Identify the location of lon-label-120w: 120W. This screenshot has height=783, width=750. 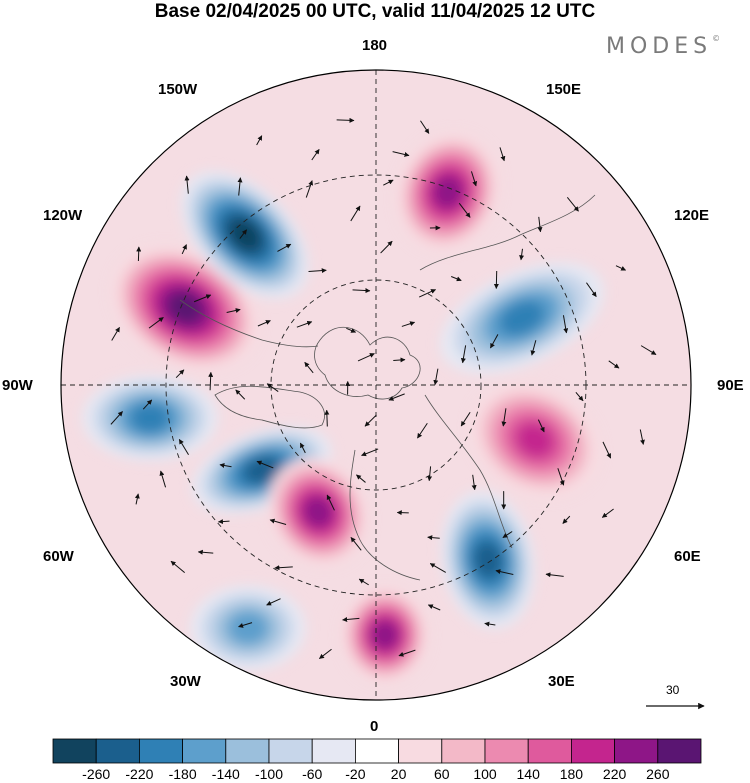
(63, 215).